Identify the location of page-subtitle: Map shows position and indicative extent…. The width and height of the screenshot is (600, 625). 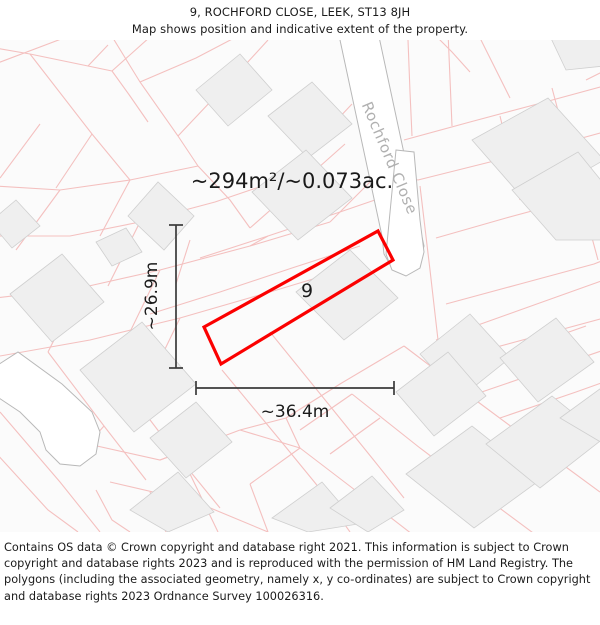
(300, 29).